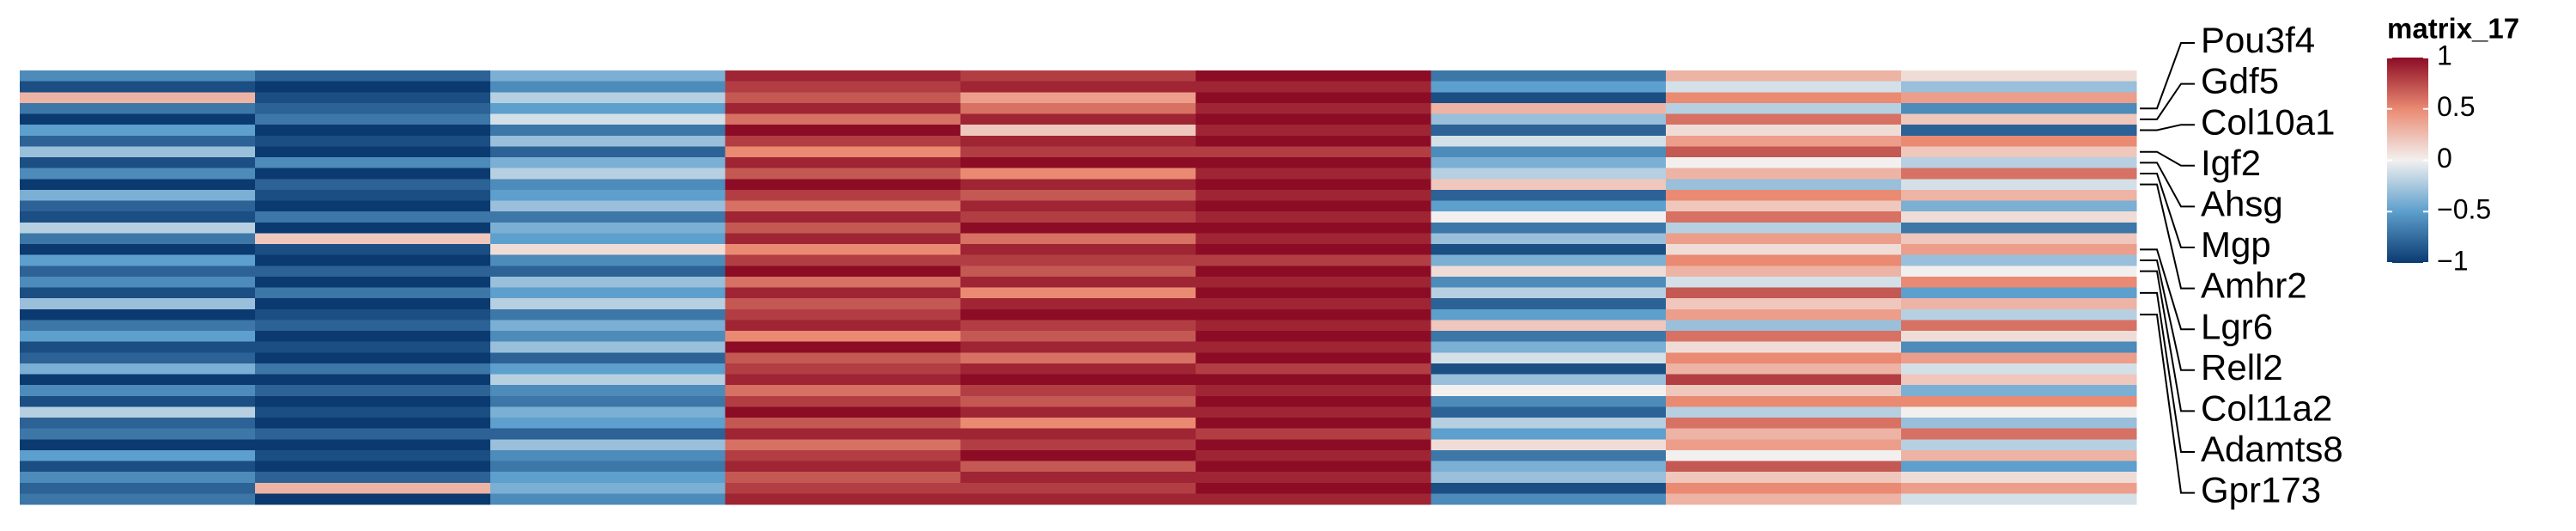 The height and width of the screenshot is (531, 2576). Describe the element at coordinates (2236, 244) in the screenshot. I see `row-label: Mgp` at that location.